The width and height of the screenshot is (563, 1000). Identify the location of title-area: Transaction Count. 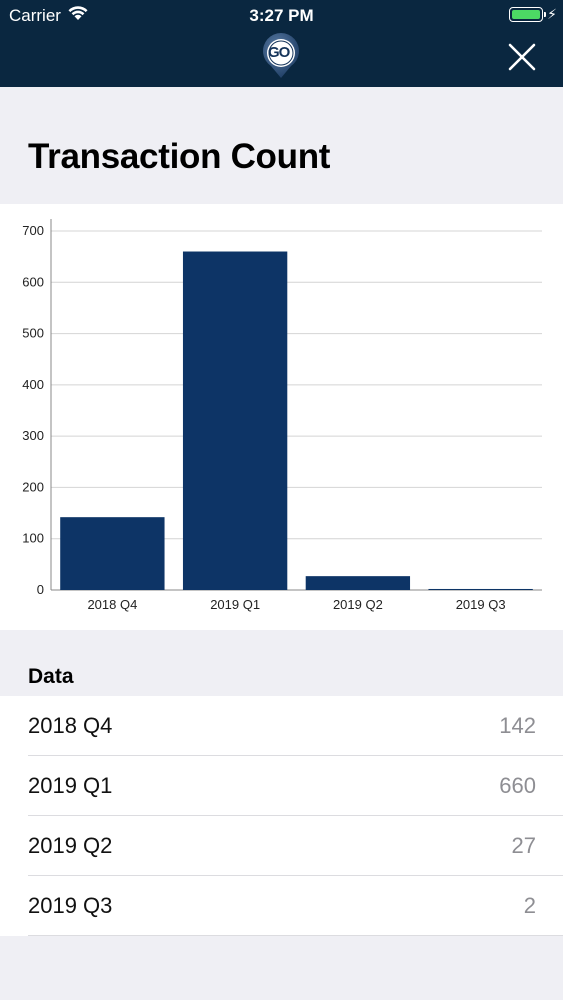
(281, 145).